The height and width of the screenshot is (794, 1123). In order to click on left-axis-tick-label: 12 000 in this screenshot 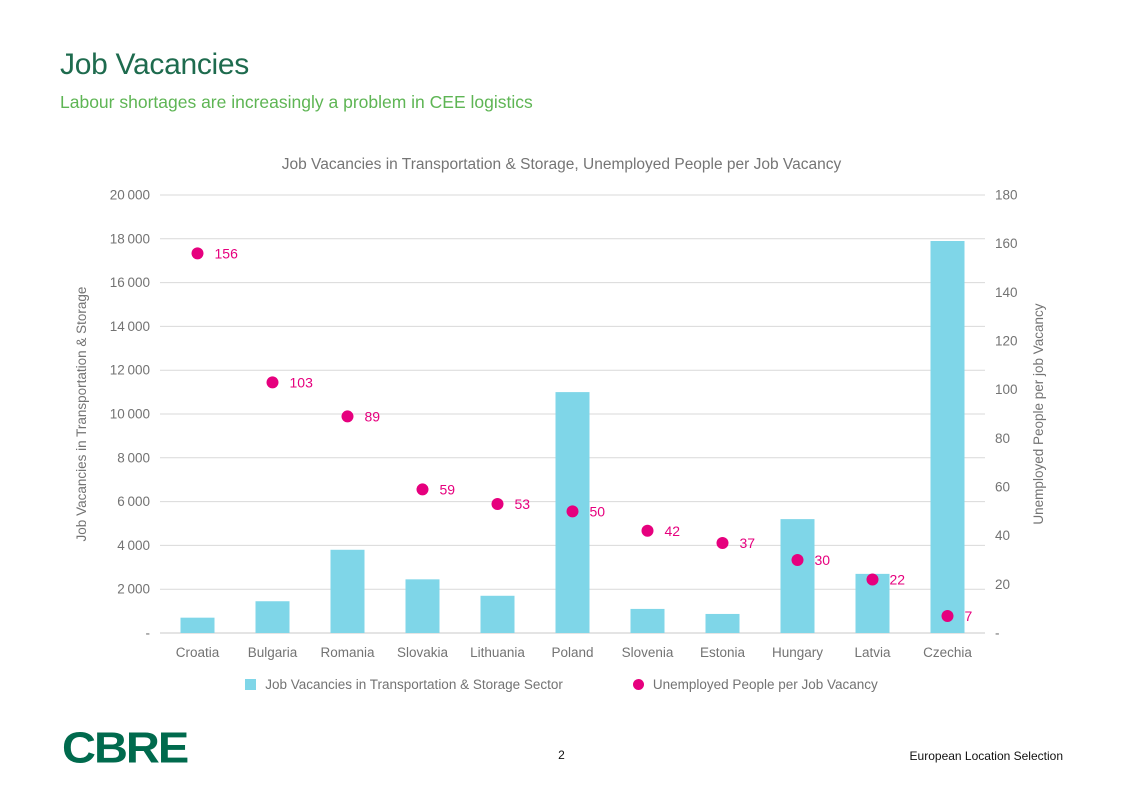, I will do `click(130, 370)`.